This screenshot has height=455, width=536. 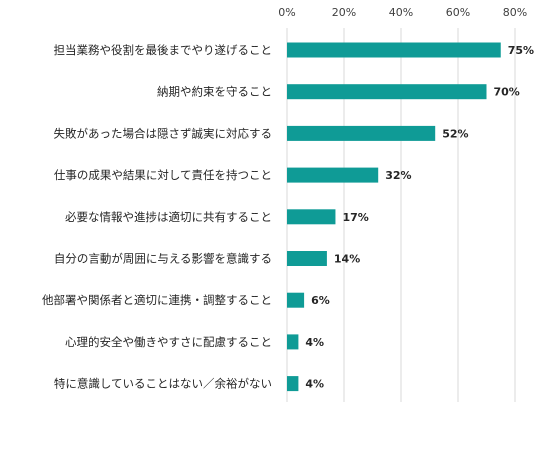 What do you see at coordinates (157, 300) in the screenshot?
I see `category-label: 他部署や関係者と適切に連携・調整すること` at bounding box center [157, 300].